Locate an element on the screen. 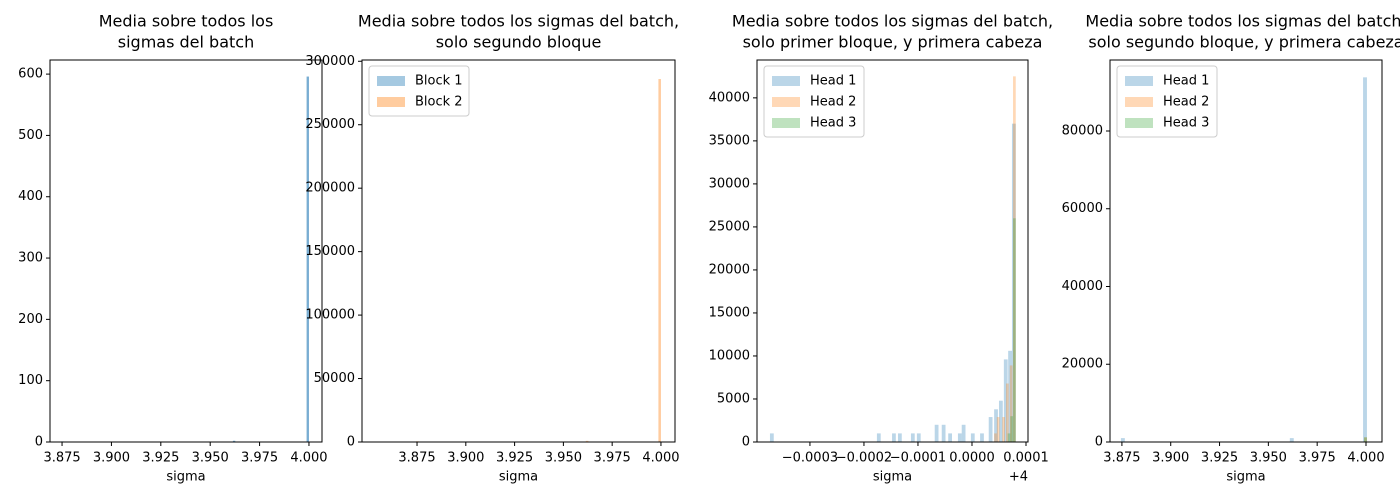 This screenshot has height=500, width=1400. x-tick-label: −0.0002 is located at coordinates (864, 458).